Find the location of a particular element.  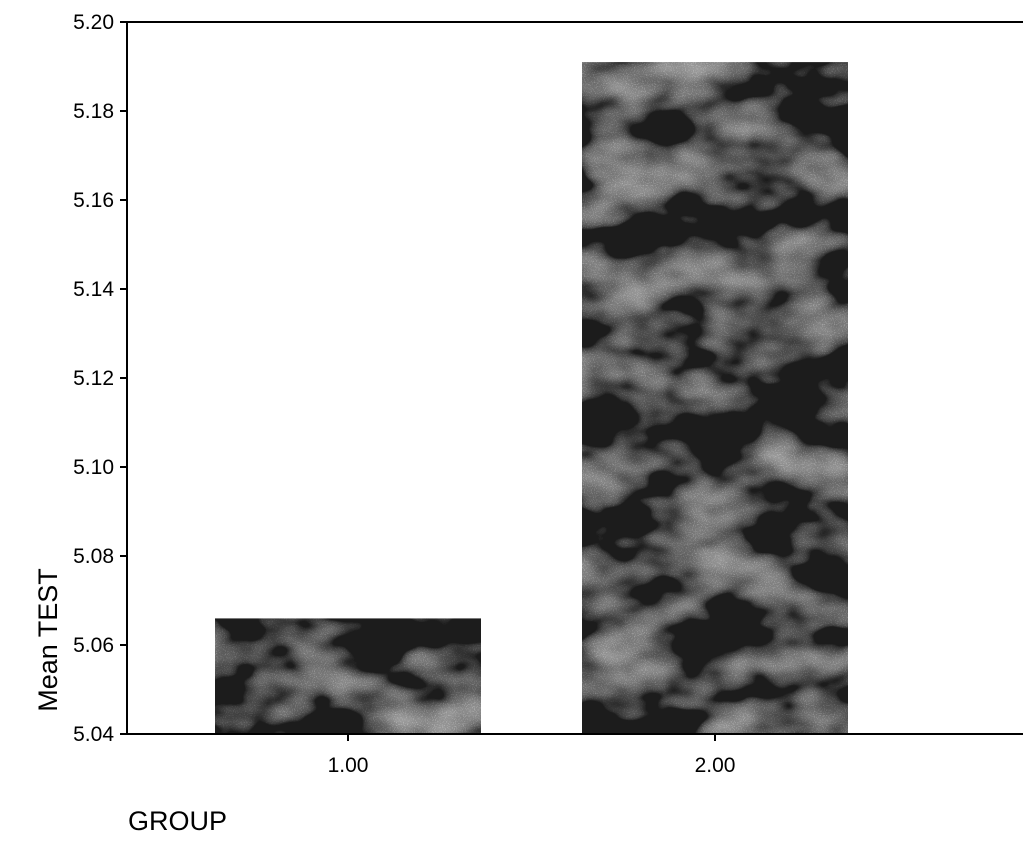

y-axis-title: Mean TEST is located at coordinates (48, 640).